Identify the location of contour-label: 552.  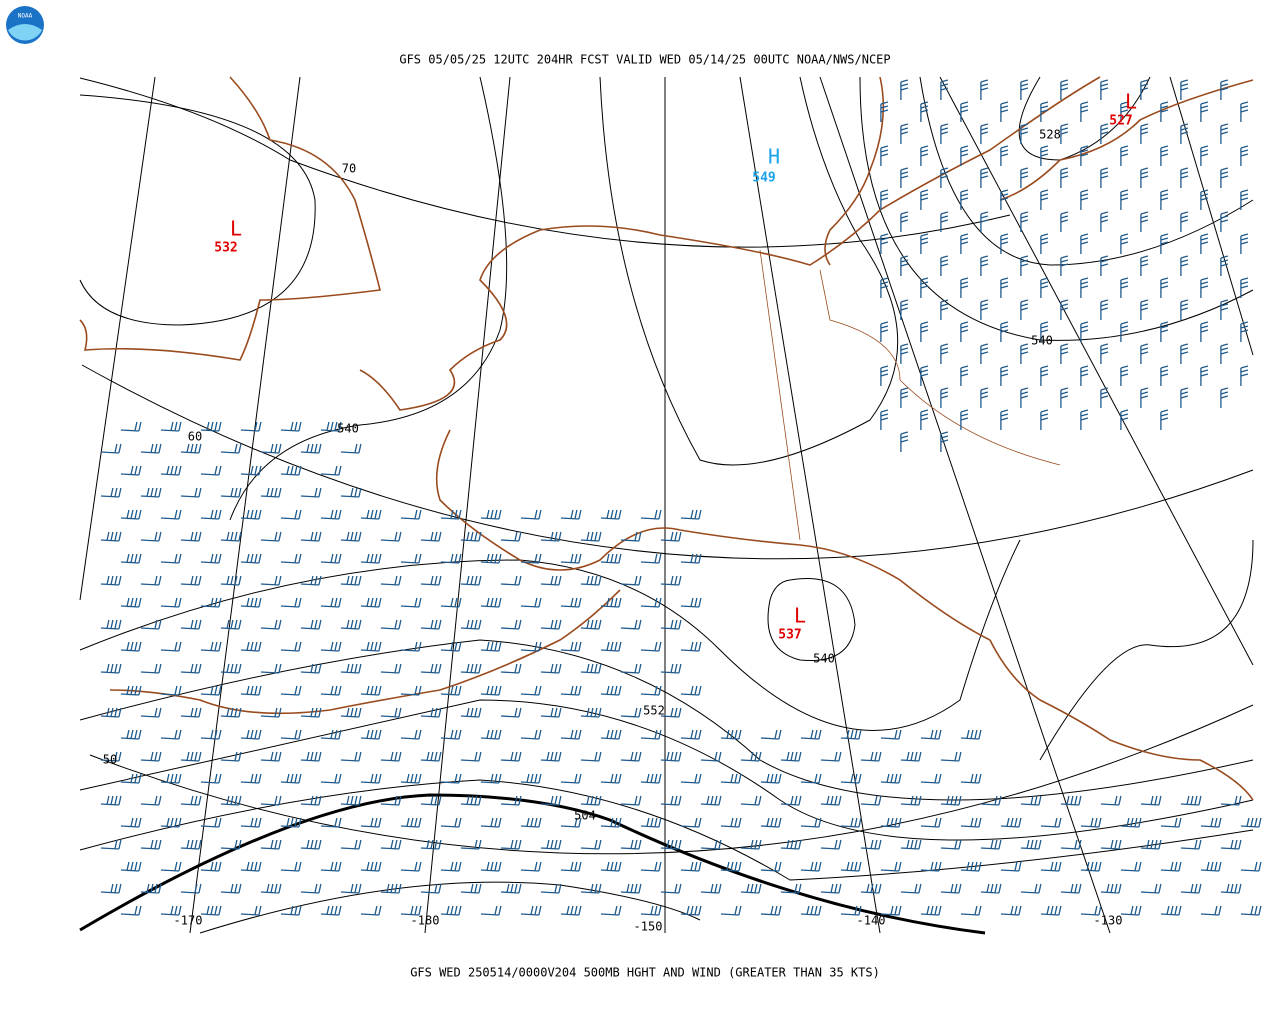
(654, 711).